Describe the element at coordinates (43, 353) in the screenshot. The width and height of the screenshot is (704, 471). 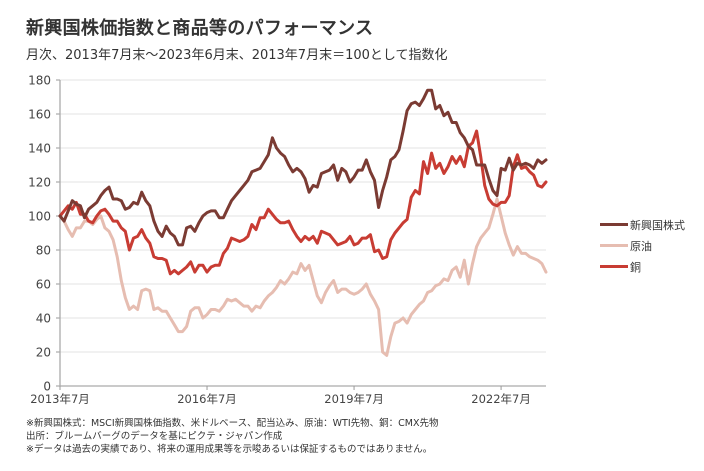
I see `y-tick-label: 20` at that location.